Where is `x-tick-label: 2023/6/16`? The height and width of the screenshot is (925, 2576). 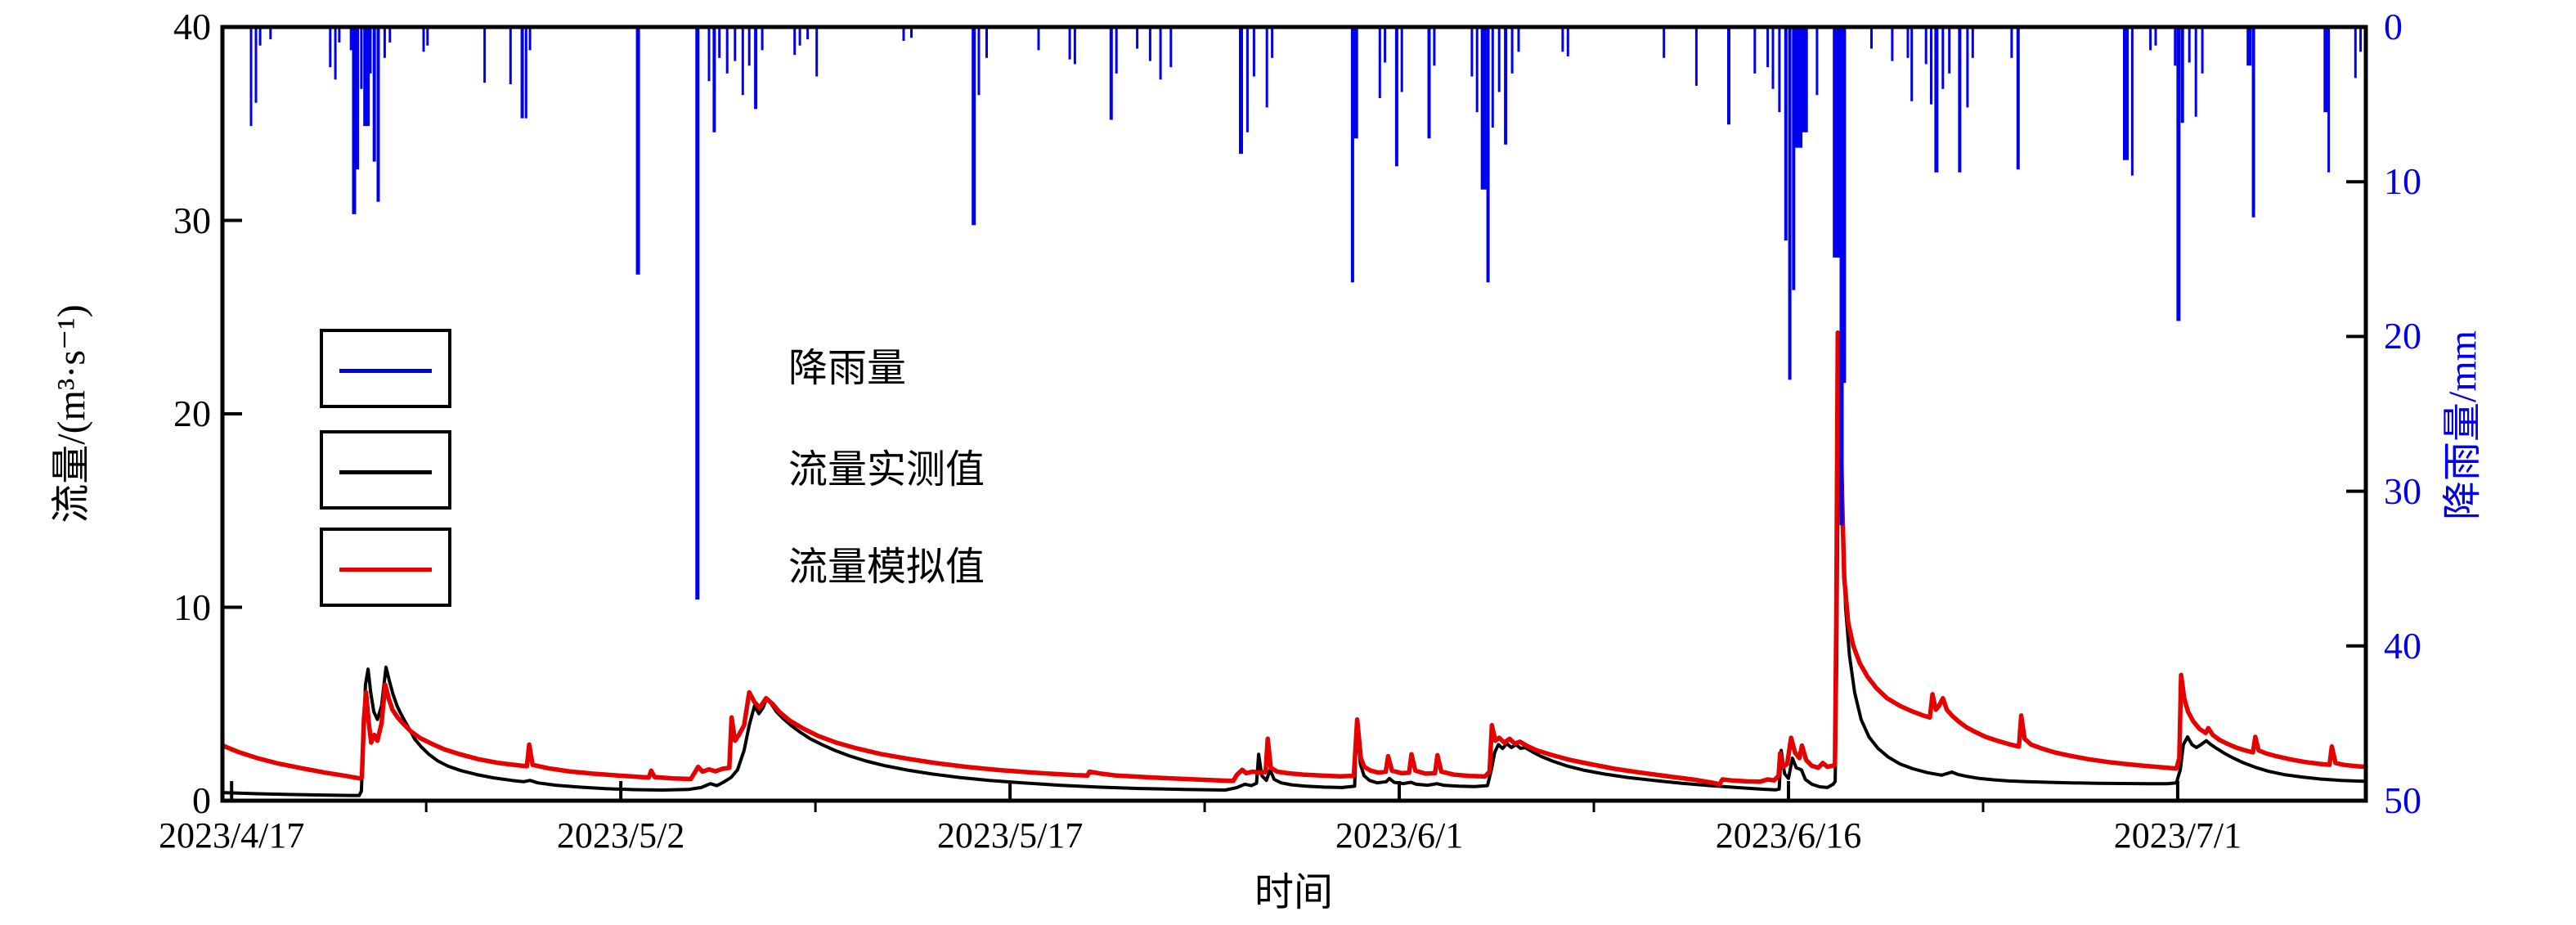 x-tick-label: 2023/6/16 is located at coordinates (1788, 835).